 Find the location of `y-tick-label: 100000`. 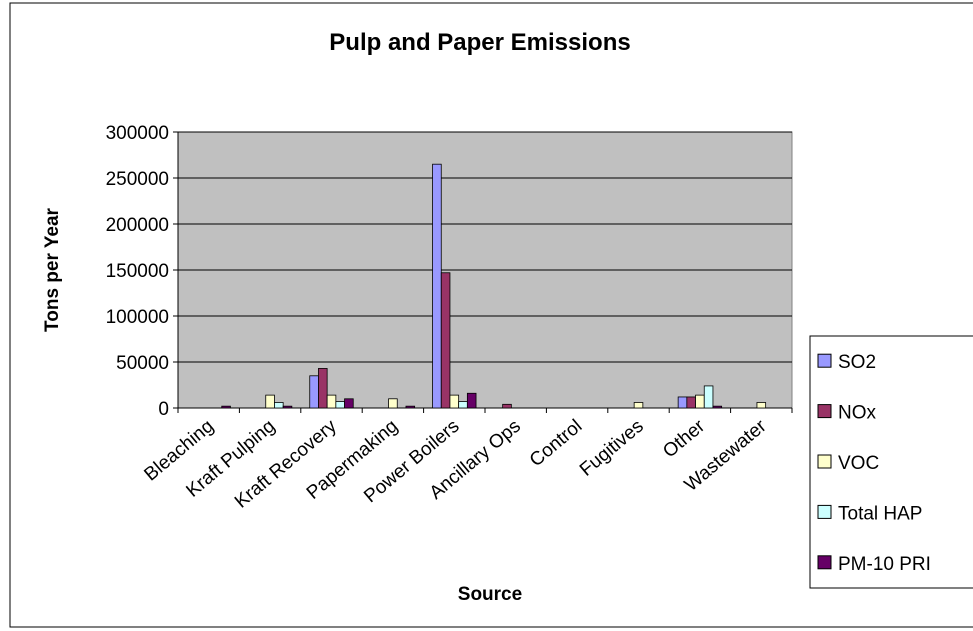

y-tick-label: 100000 is located at coordinates (137, 317).